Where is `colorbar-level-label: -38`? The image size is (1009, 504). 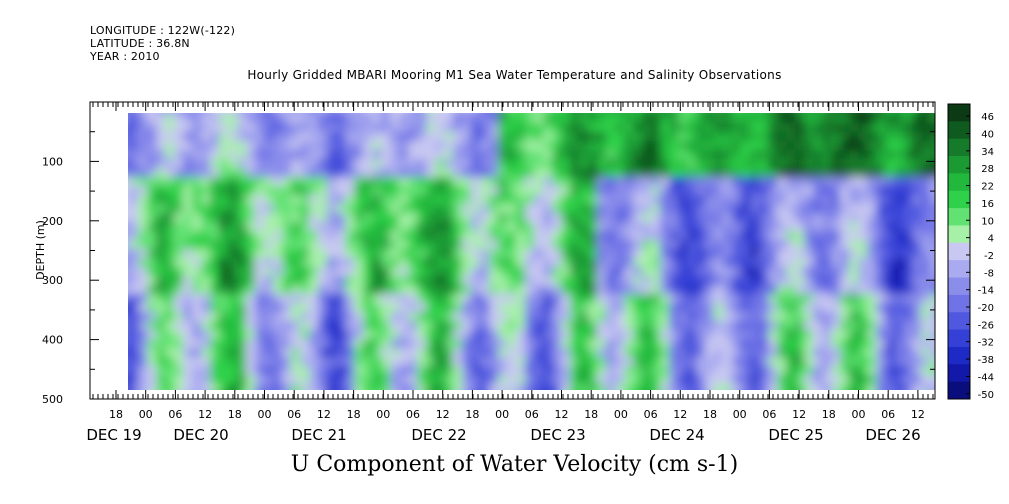 colorbar-level-label: -38 is located at coordinates (986, 360).